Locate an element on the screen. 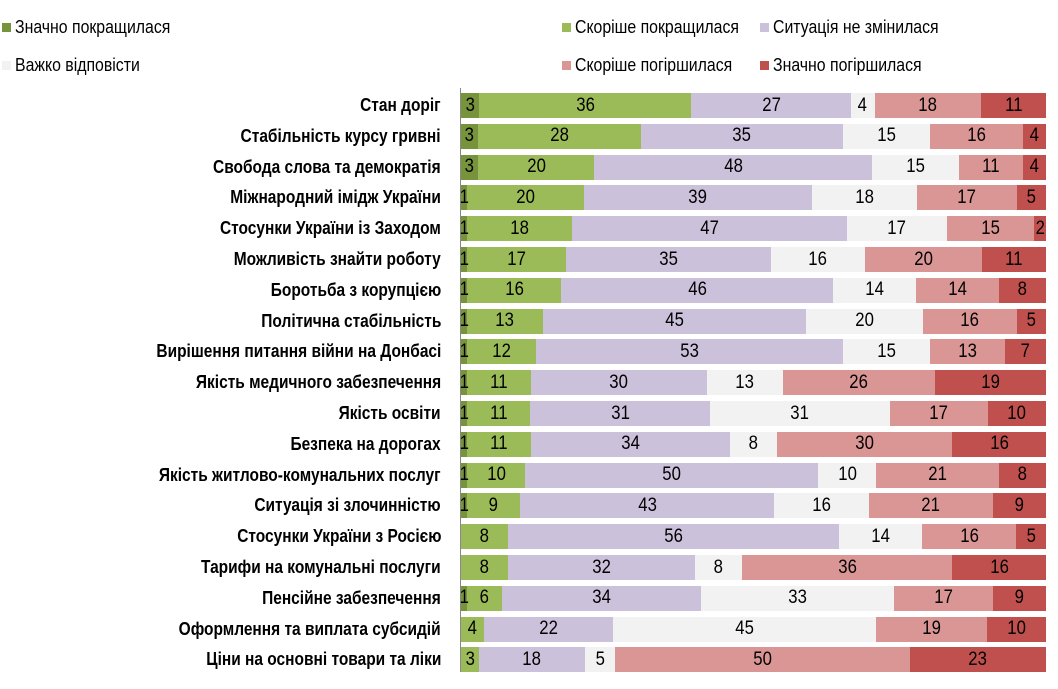  bar-row: 3 18 5 50 23 is located at coordinates (753, 660).